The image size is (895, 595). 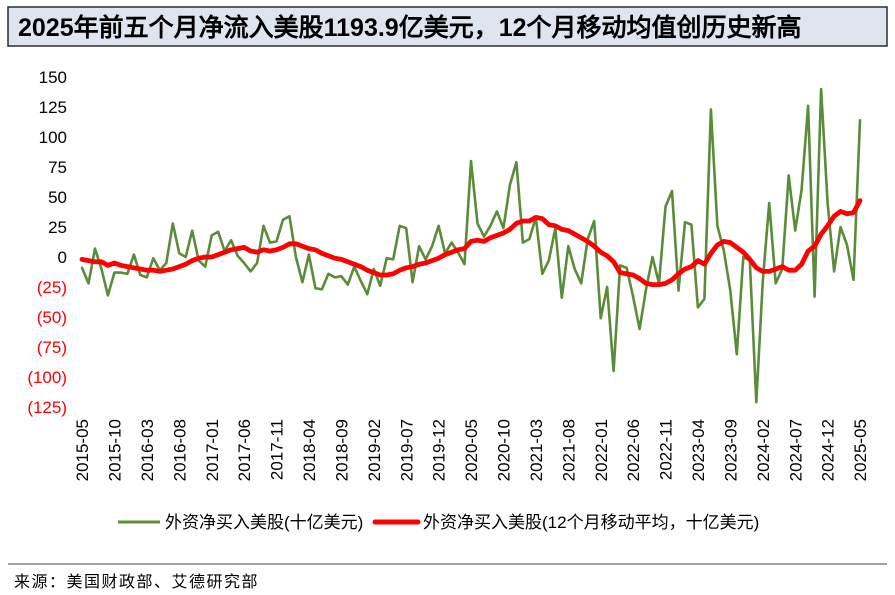 What do you see at coordinates (57, 197) in the screenshot?
I see `y-tick-label: 50` at bounding box center [57, 197].